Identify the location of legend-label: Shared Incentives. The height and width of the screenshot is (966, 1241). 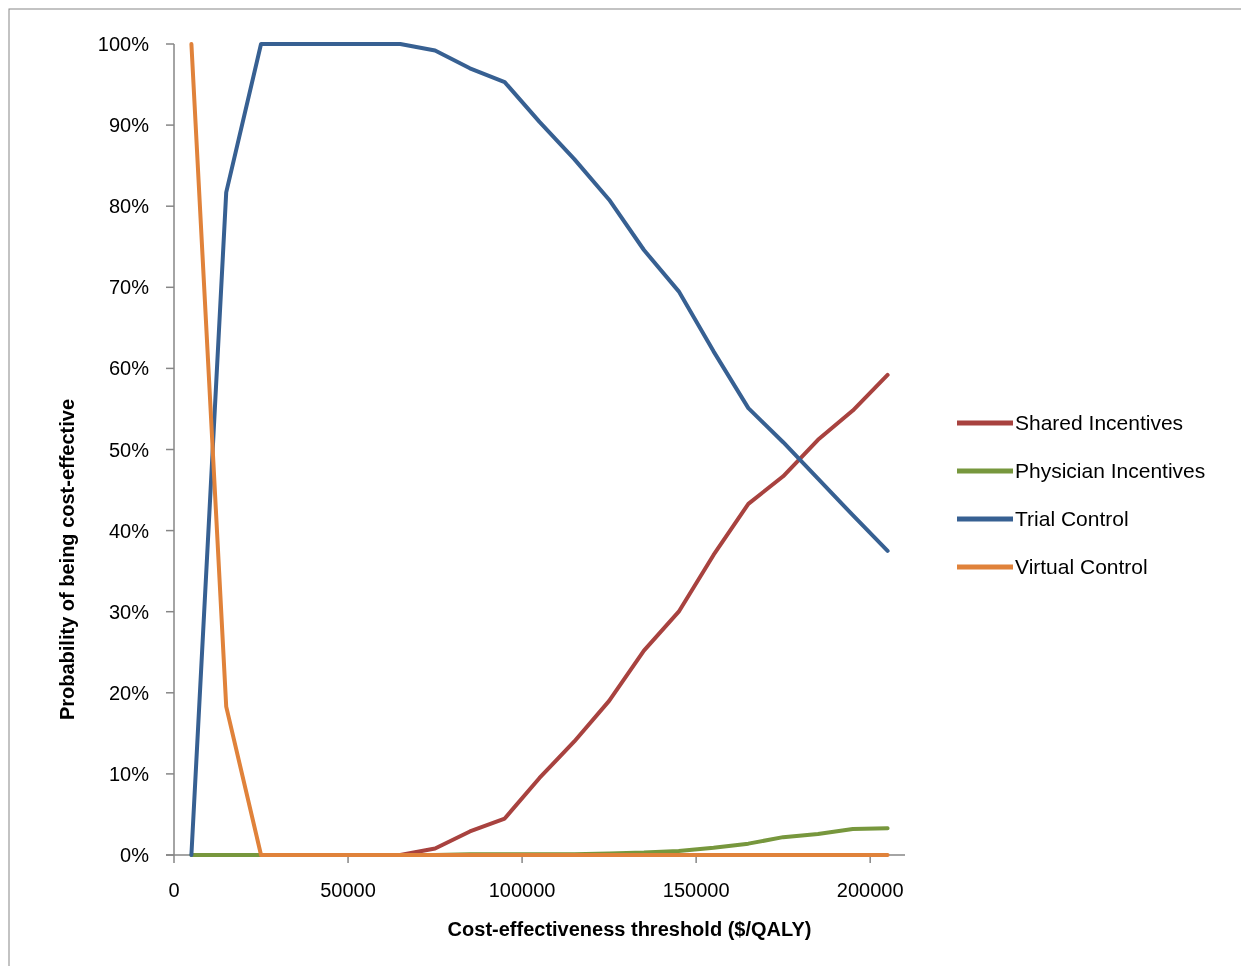
(1099, 423).